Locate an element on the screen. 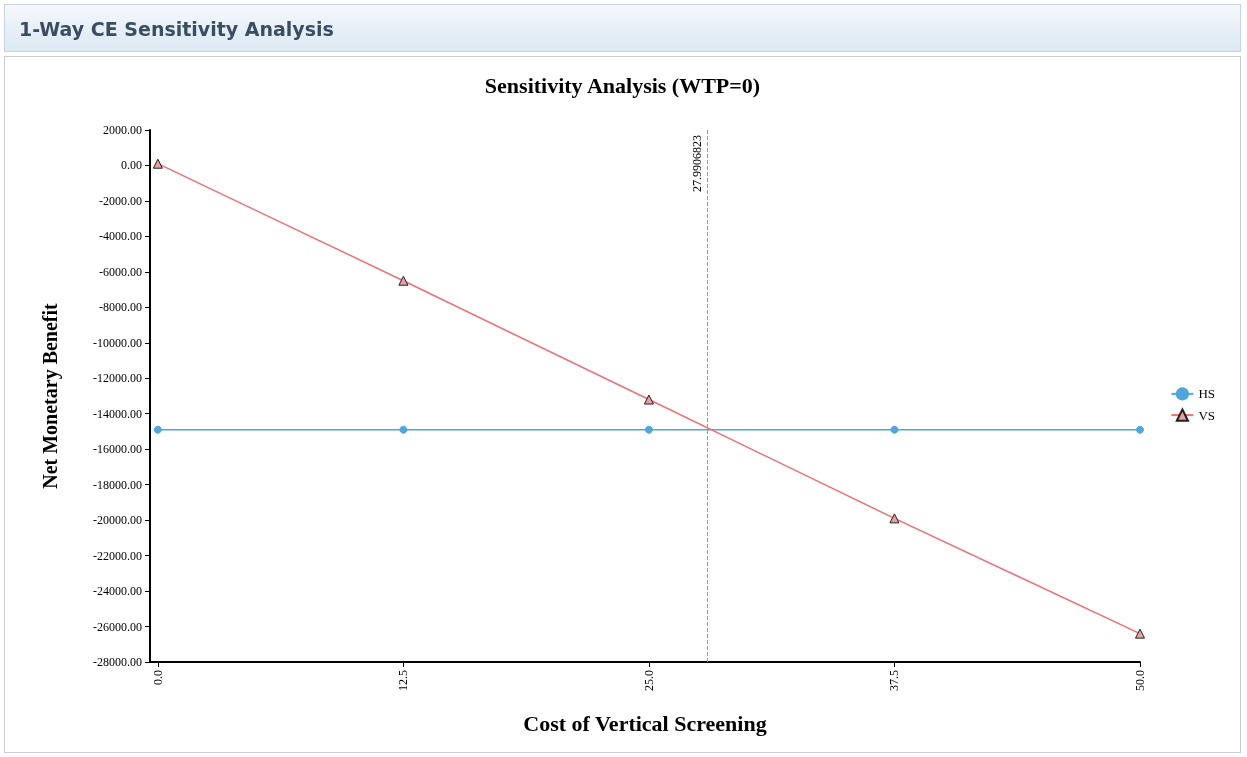 The image size is (1247, 757). y-tick-label: -8000.00 is located at coordinates (120, 307).